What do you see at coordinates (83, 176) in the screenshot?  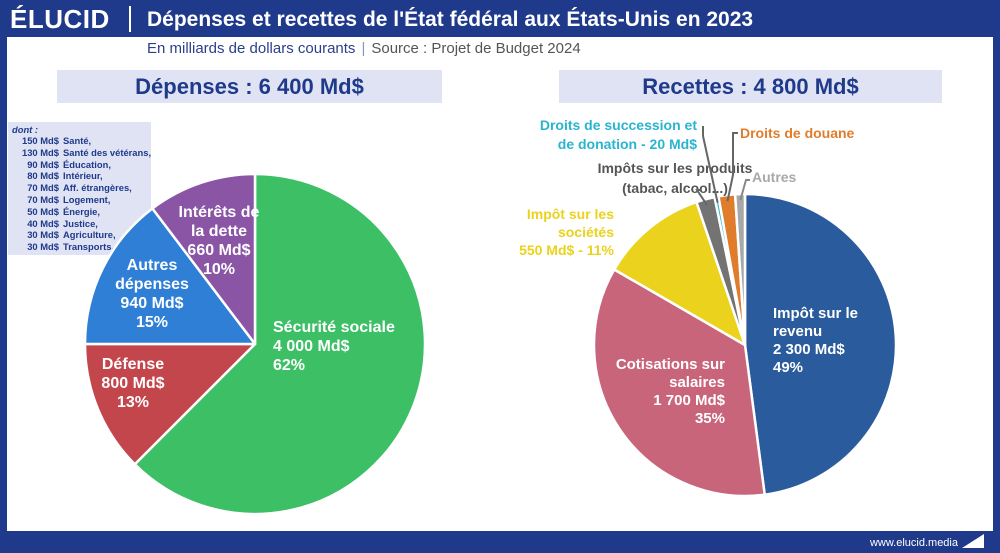 I see `detail-label: Intérieur,` at bounding box center [83, 176].